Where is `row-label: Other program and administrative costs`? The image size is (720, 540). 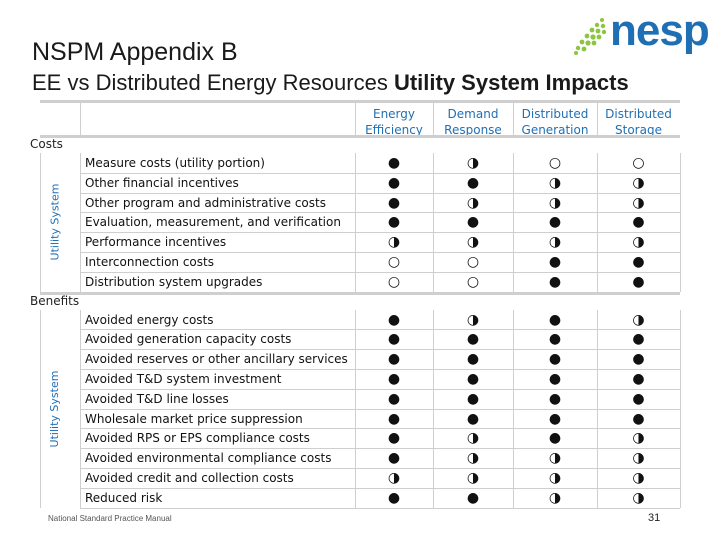 row-label: Other program and administrative costs is located at coordinates (205, 202).